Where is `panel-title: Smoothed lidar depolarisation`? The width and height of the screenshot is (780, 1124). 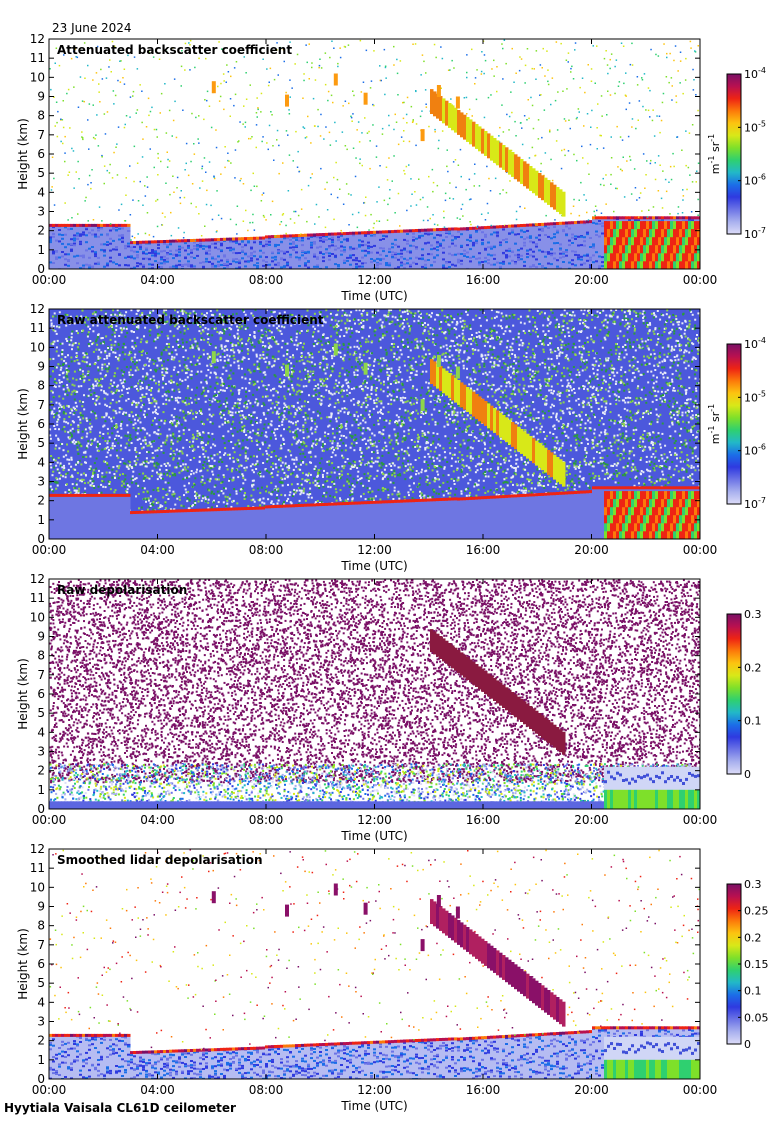 panel-title: Smoothed lidar depolarisation is located at coordinates (160, 860).